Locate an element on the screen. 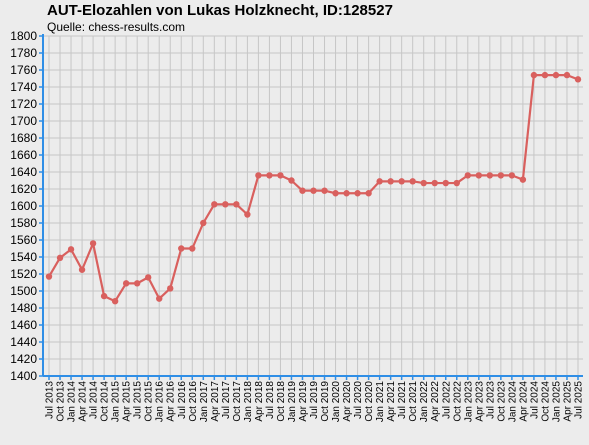 This screenshot has width=589, height=445. x-tick-label: Jan 2015 is located at coordinates (116, 402).